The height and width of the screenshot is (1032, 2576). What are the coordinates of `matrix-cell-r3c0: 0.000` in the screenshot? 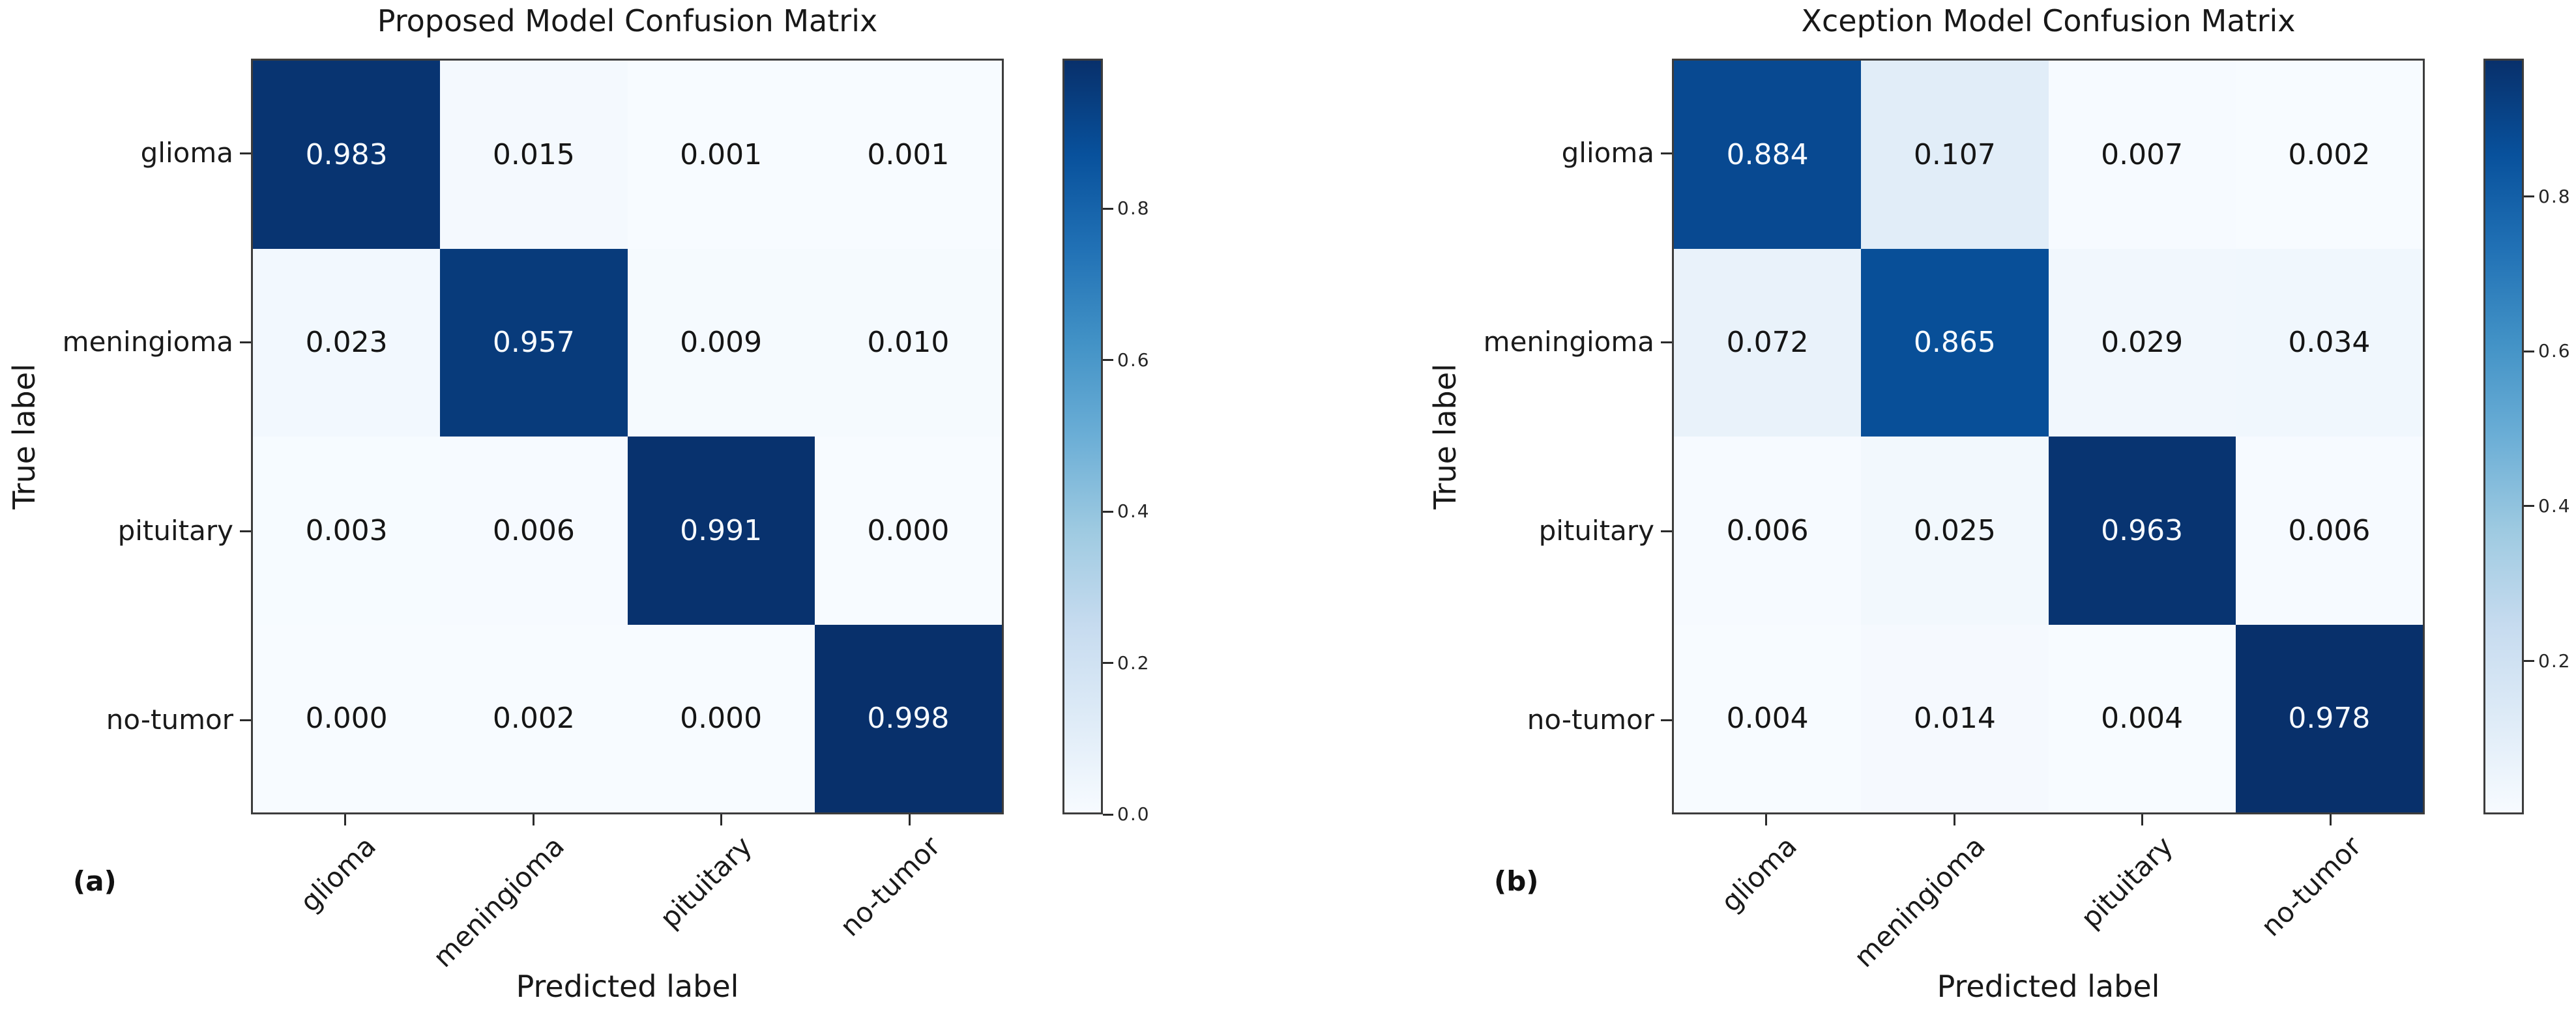 It's located at (347, 718).